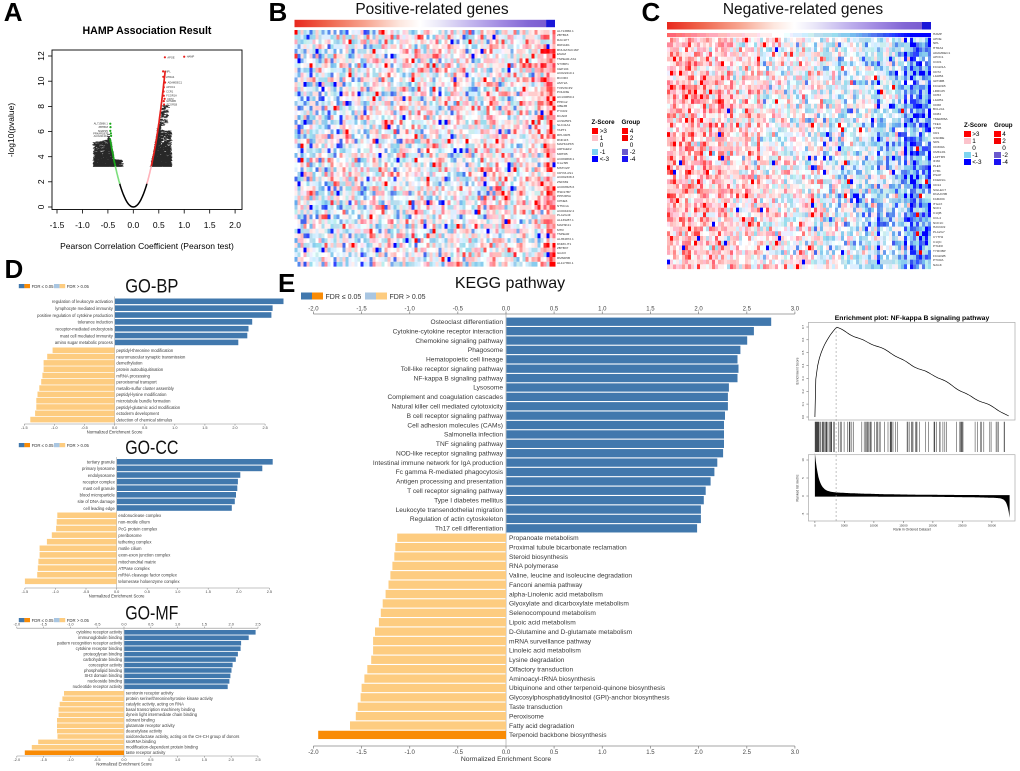 This screenshot has height=771, width=1020. Describe the element at coordinates (103, 653) in the screenshot. I see `svg-text: proteoglycan binding` at that location.